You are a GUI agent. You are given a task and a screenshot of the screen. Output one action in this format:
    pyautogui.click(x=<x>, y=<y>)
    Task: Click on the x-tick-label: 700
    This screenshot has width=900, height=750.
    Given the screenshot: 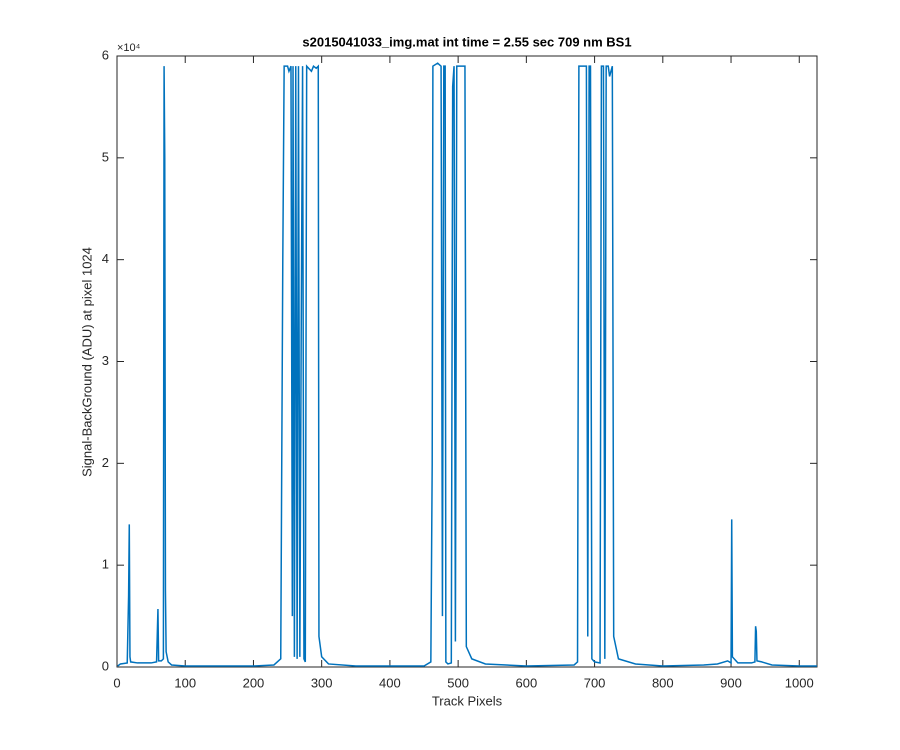 What is the action you would take?
    pyautogui.click(x=595, y=682)
    